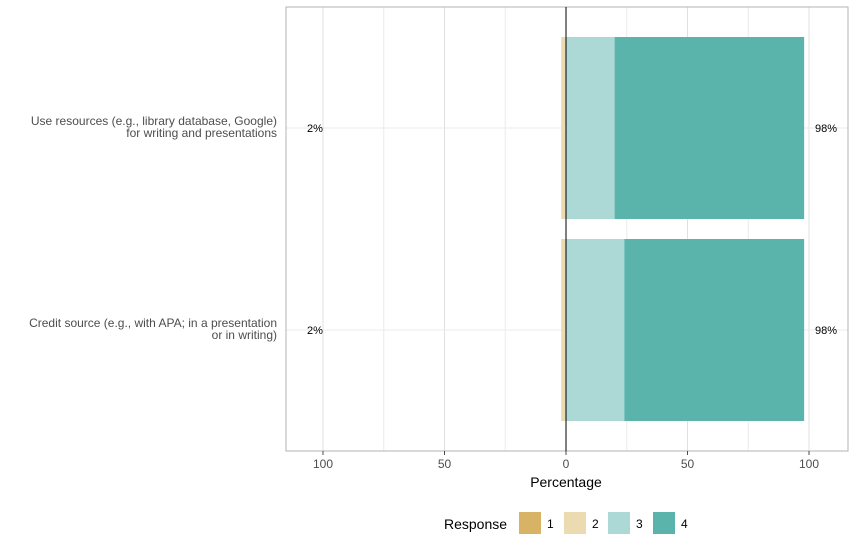 The image size is (856, 549). What do you see at coordinates (550, 524) in the screenshot?
I see `legend-label-1: 1` at bounding box center [550, 524].